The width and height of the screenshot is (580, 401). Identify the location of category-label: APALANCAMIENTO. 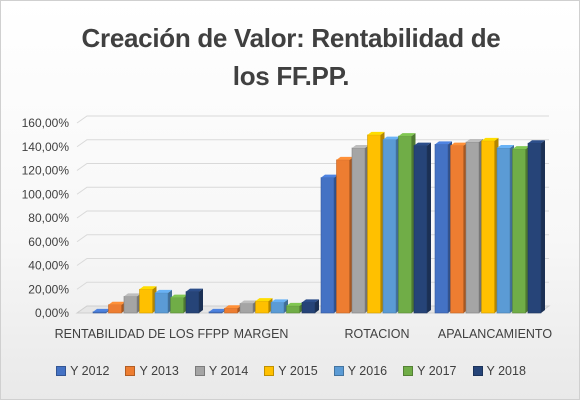
(495, 334).